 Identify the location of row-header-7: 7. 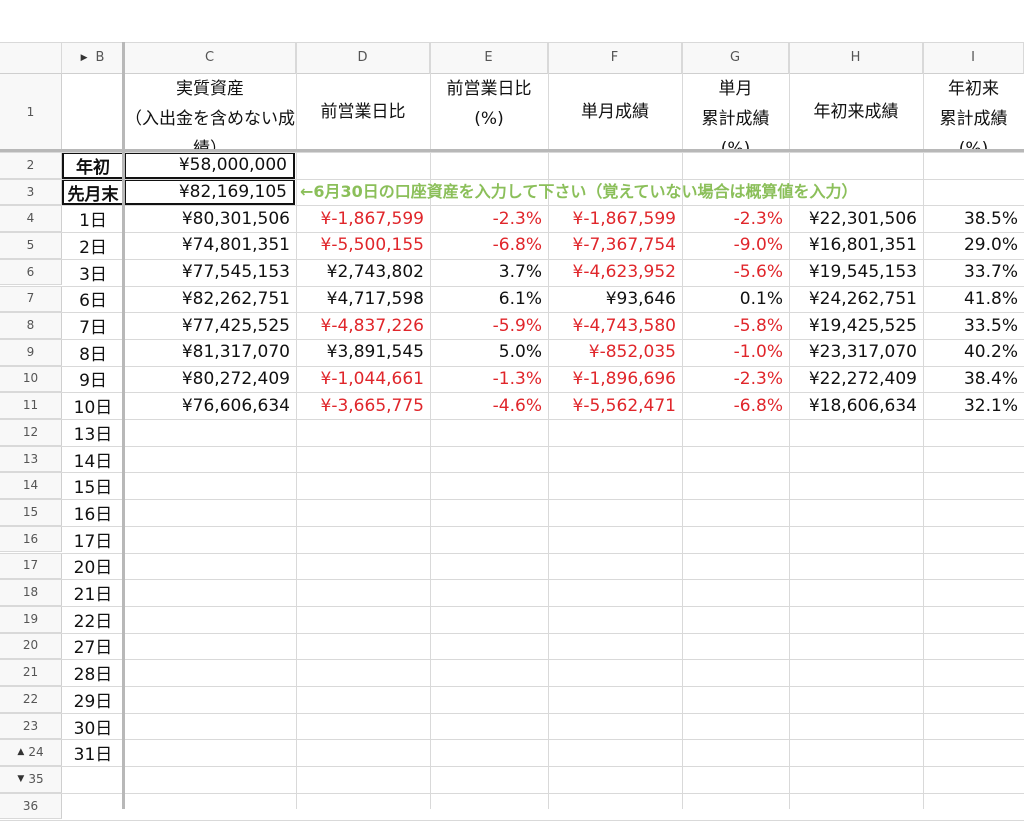
(31, 299).